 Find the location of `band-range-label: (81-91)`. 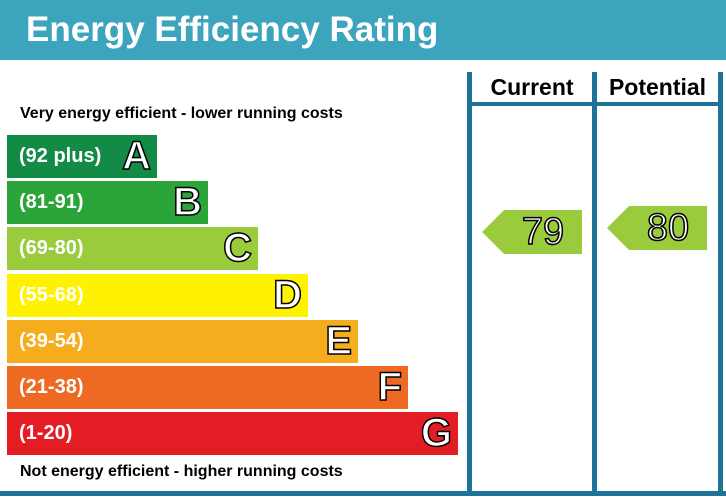

band-range-label: (81-91) is located at coordinates (51, 202).